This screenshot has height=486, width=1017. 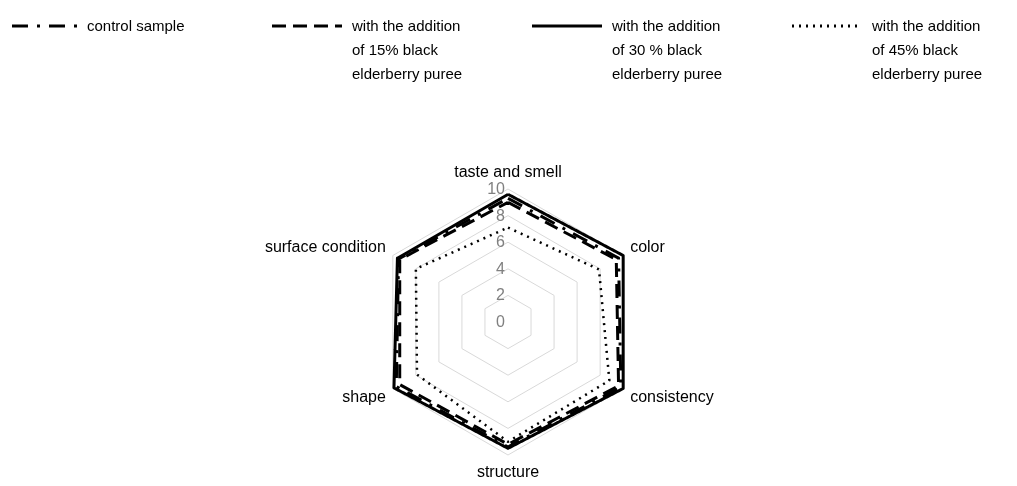 What do you see at coordinates (501, 242) in the screenshot?
I see `y-tick-label: 6` at bounding box center [501, 242].